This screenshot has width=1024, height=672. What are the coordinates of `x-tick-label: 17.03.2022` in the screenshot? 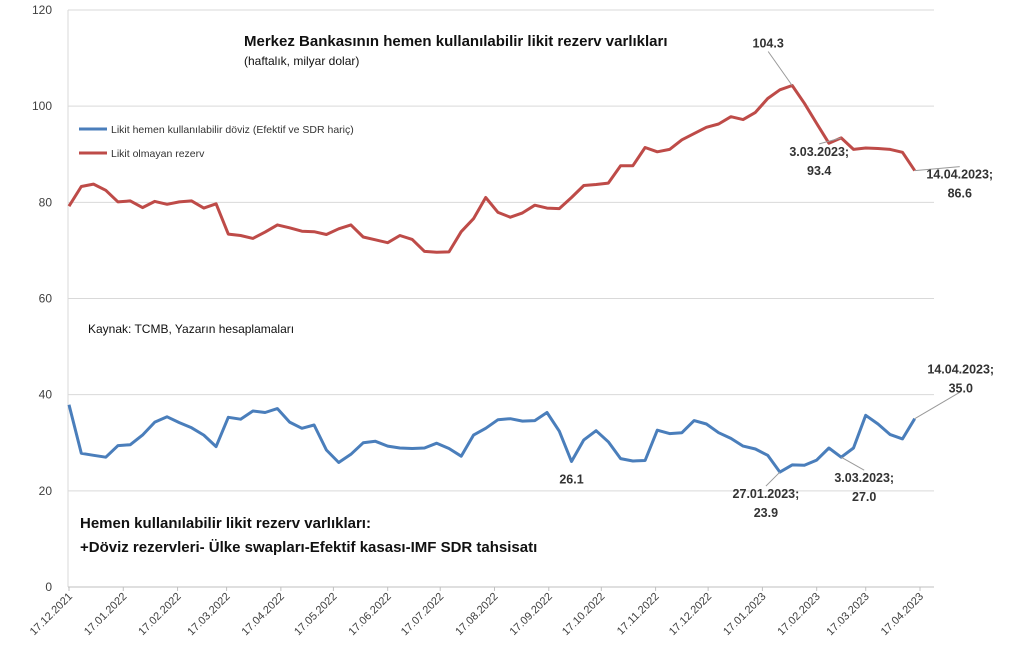 It's located at (208, 614).